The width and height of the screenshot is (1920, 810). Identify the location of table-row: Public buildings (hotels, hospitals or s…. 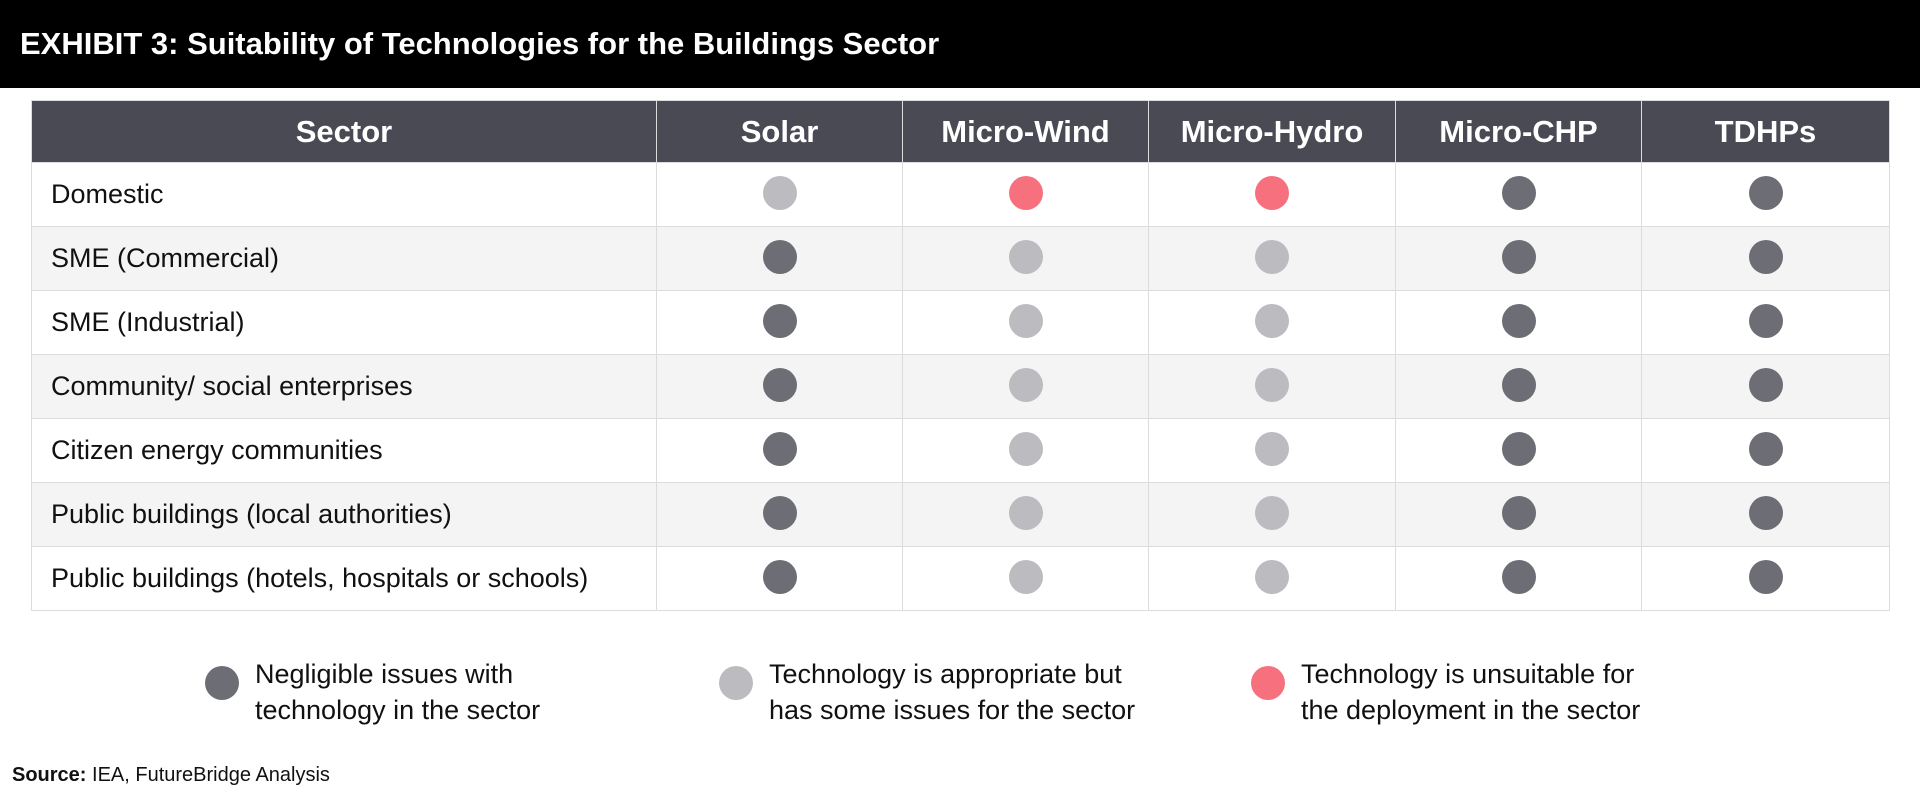
(960, 578).